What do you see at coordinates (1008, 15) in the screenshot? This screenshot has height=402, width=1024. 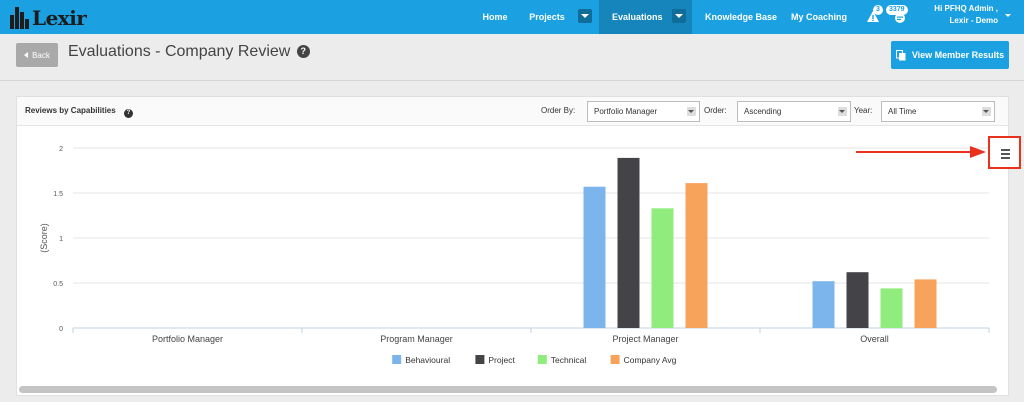 I see `user-dropdown-icon` at bounding box center [1008, 15].